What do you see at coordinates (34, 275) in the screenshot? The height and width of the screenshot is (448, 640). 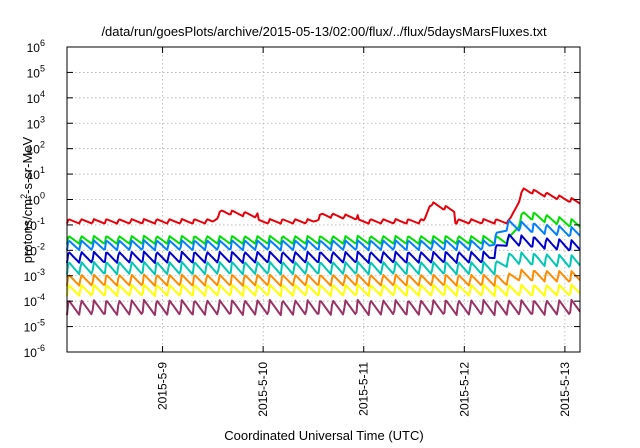 I see `y-tick-label: 10⁻³` at bounding box center [34, 275].